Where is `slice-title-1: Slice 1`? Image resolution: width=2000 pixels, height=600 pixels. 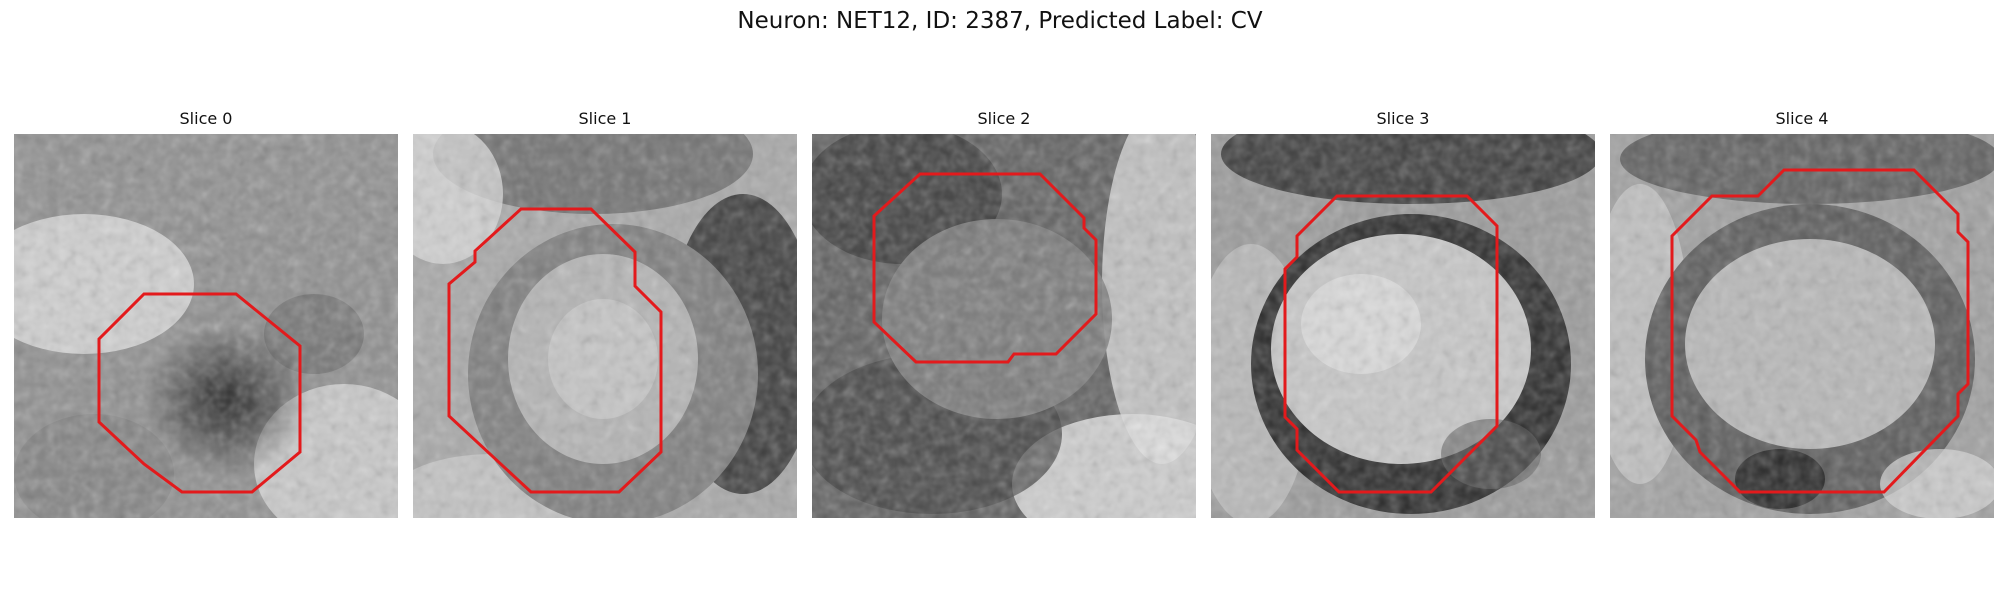 slice-title-1: Slice 1 is located at coordinates (605, 118).